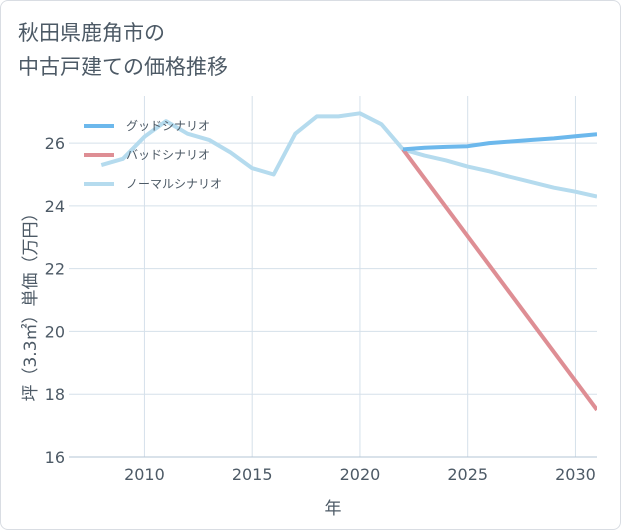 The width and height of the screenshot is (621, 530). What do you see at coordinates (55, 269) in the screenshot?
I see `y-tick-label: 22` at bounding box center [55, 269].